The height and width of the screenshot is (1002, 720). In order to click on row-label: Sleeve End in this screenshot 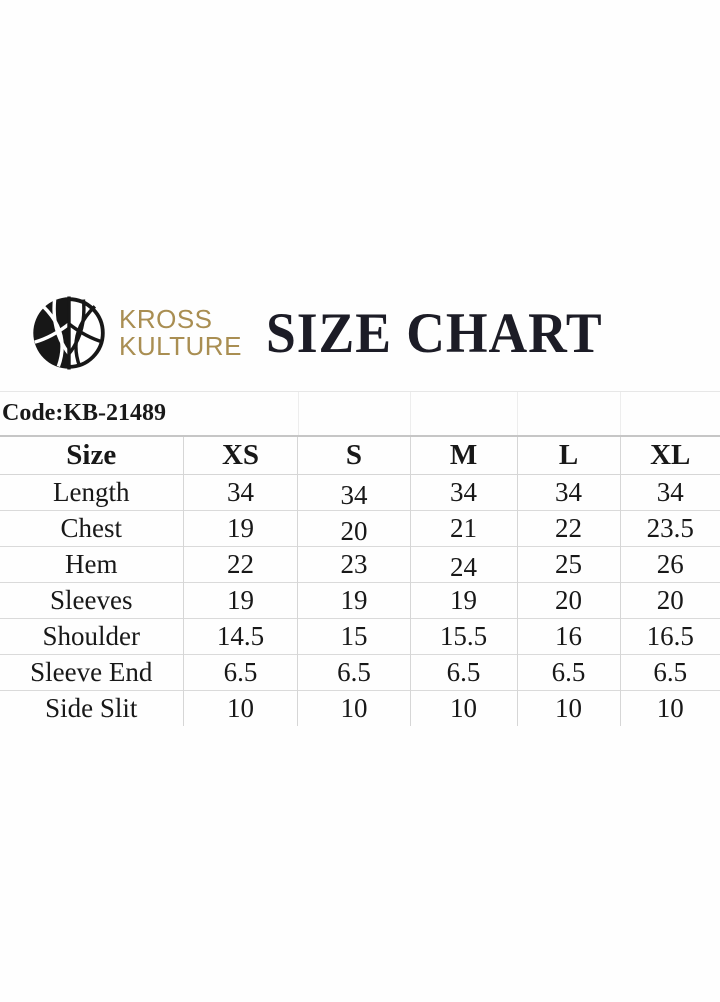, I will do `click(91, 671)`.